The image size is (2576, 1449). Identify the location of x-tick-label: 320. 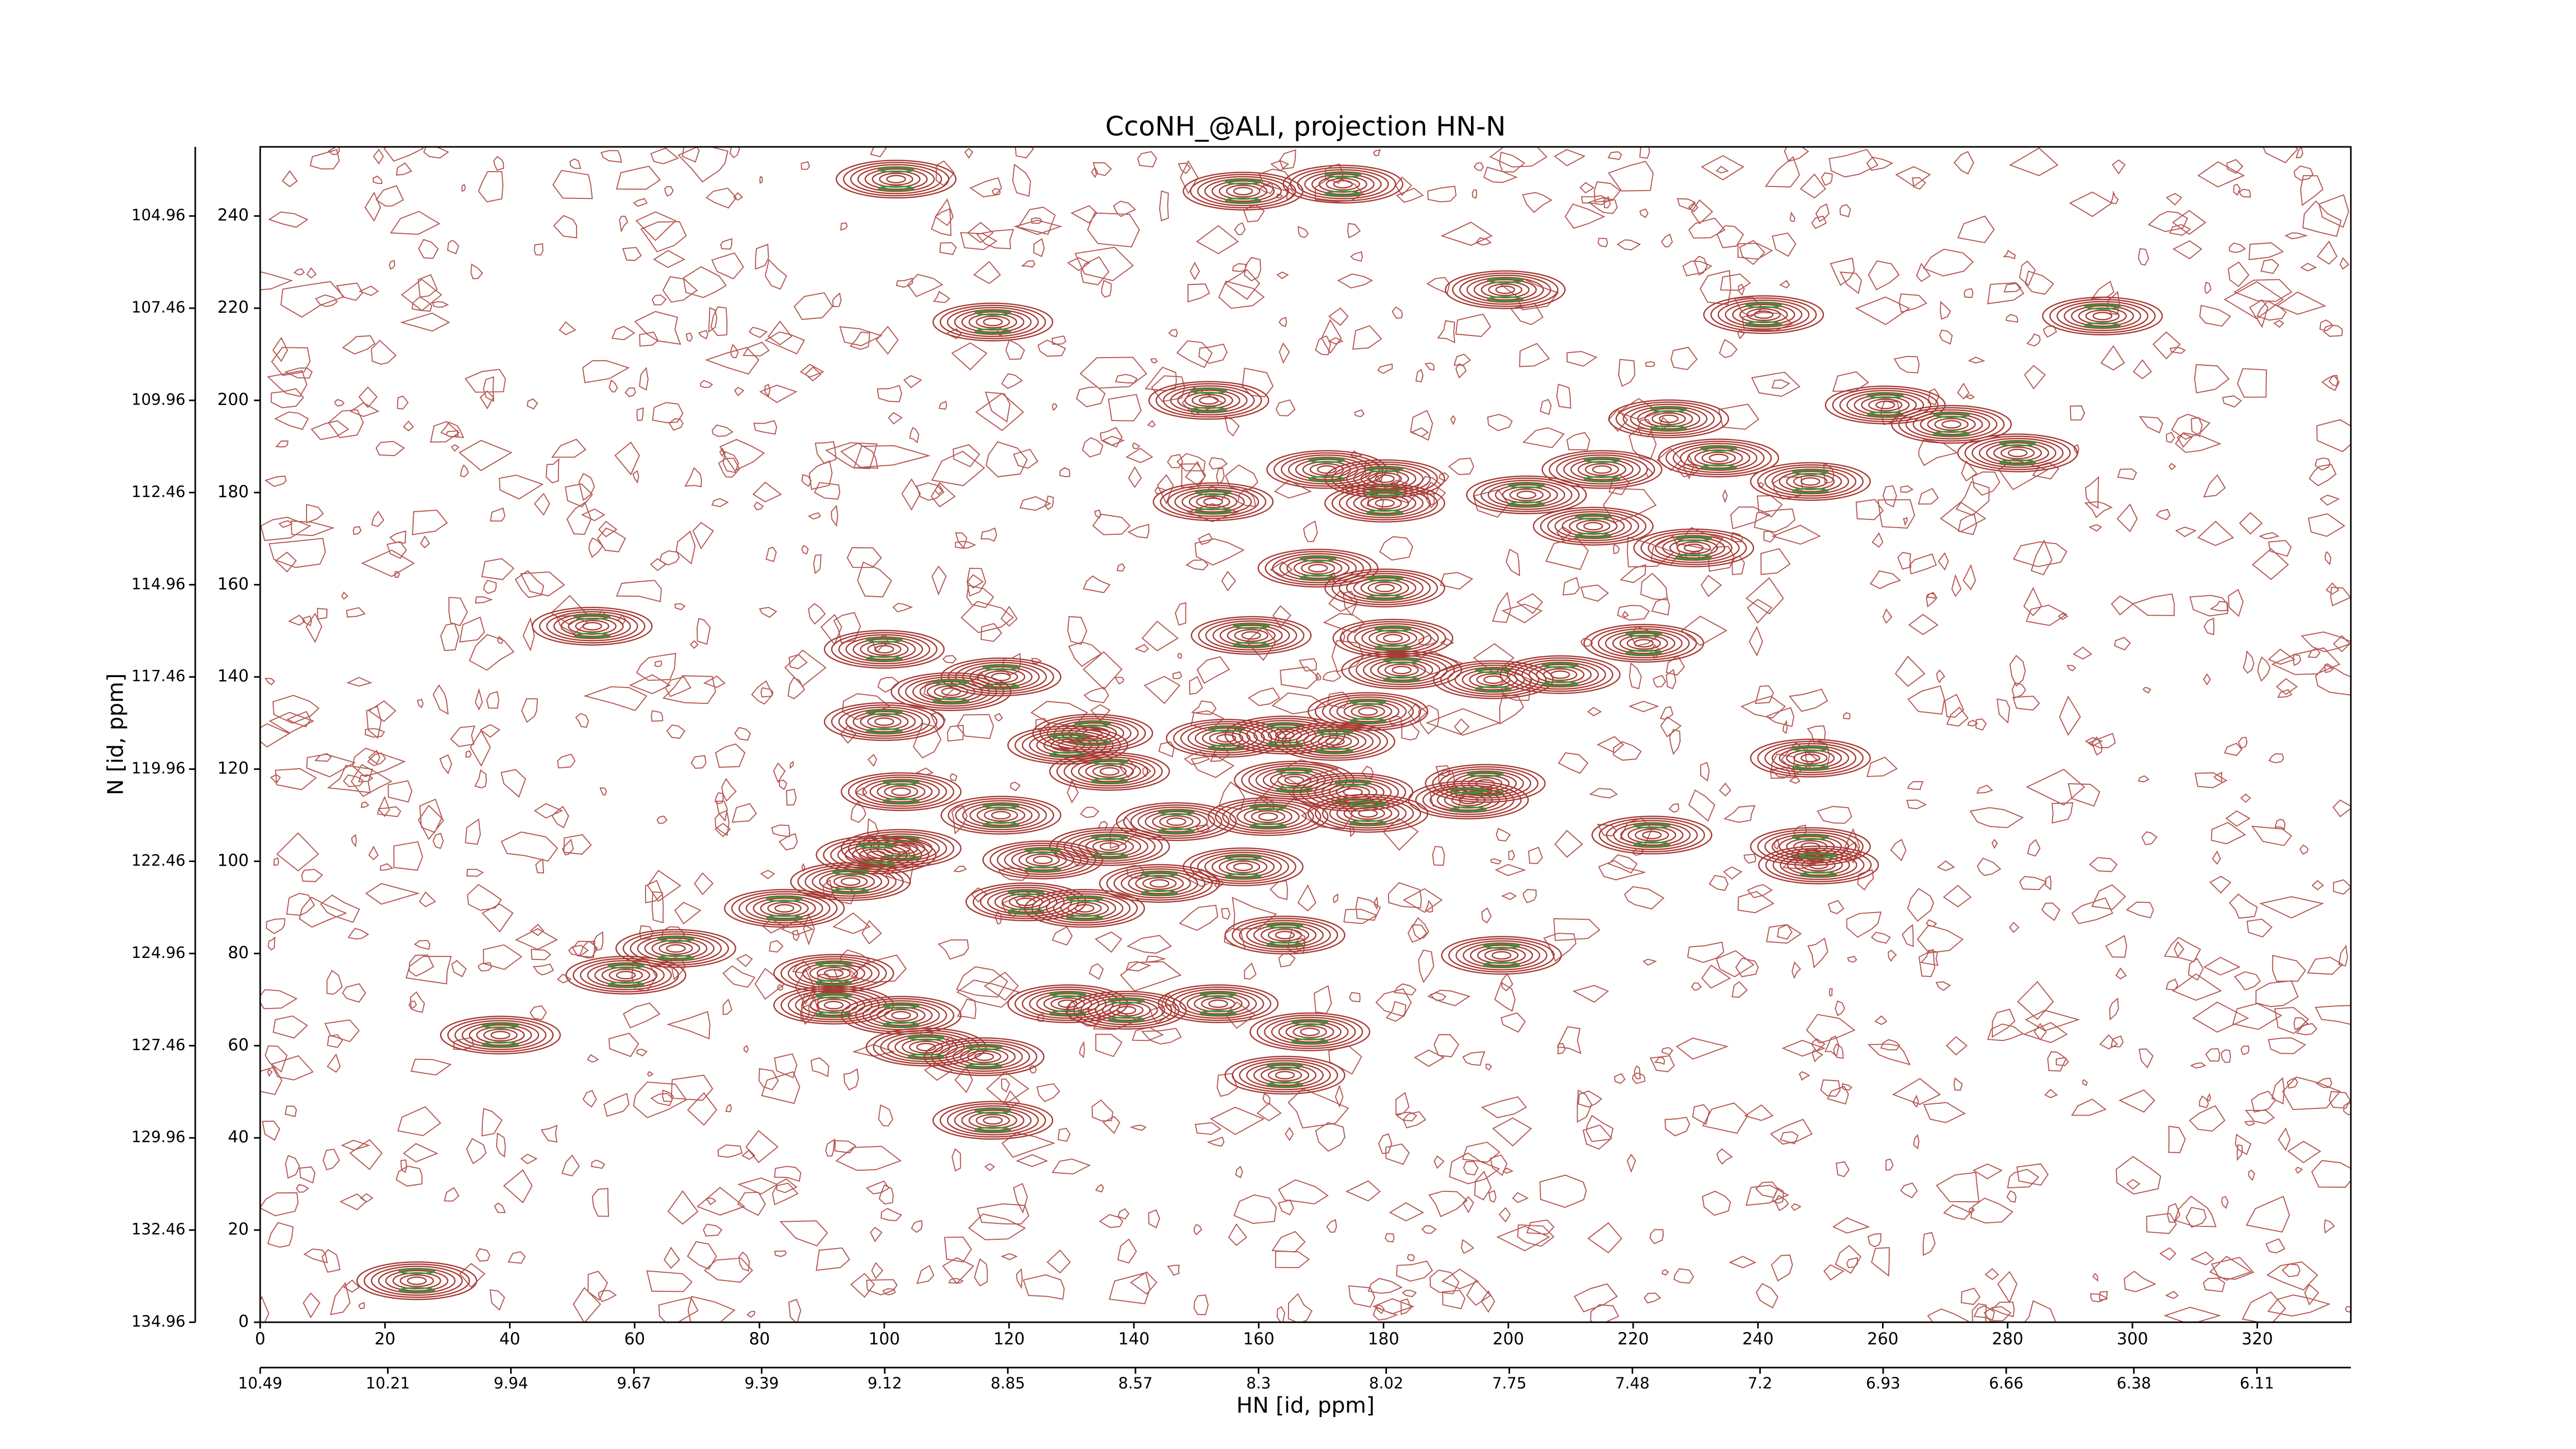
(2257, 1339).